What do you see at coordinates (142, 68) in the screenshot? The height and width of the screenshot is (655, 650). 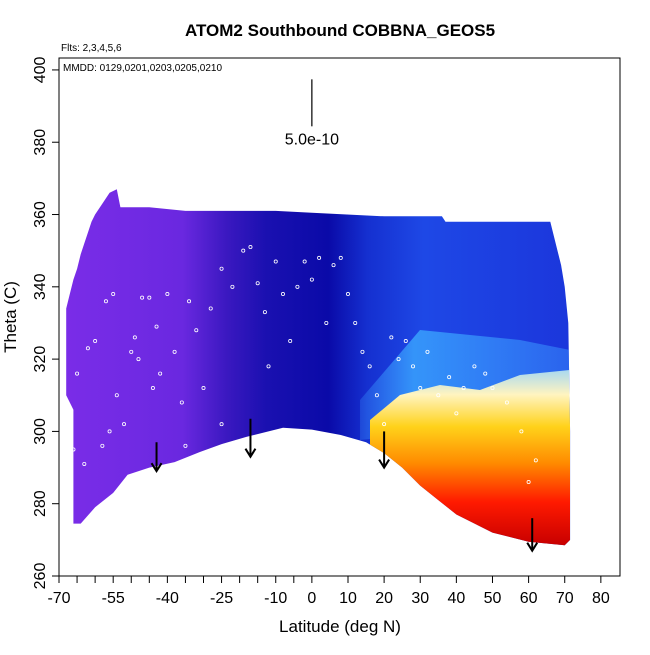 I see `annotation: MMDD: 0129,0201,0203,0205,0210` at bounding box center [142, 68].